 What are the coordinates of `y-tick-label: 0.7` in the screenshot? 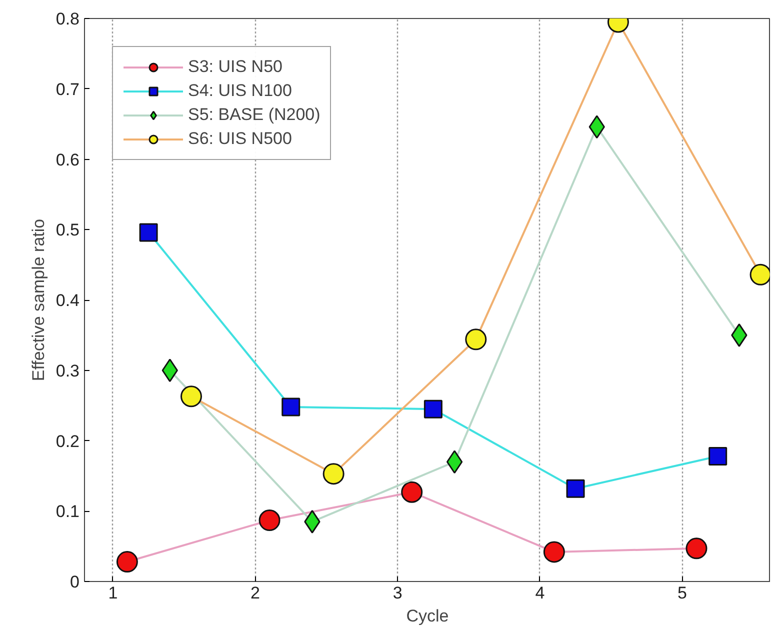 It's located at (68, 89).